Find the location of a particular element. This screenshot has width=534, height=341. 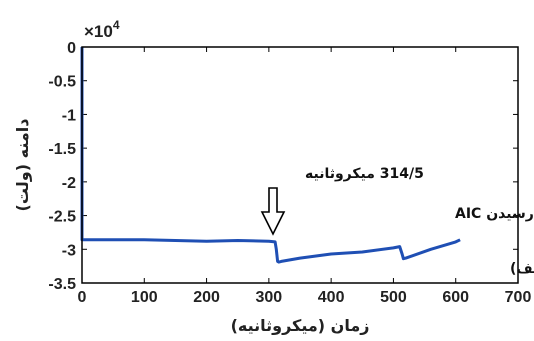

y-tick-label: -3.5 is located at coordinates (62, 284).